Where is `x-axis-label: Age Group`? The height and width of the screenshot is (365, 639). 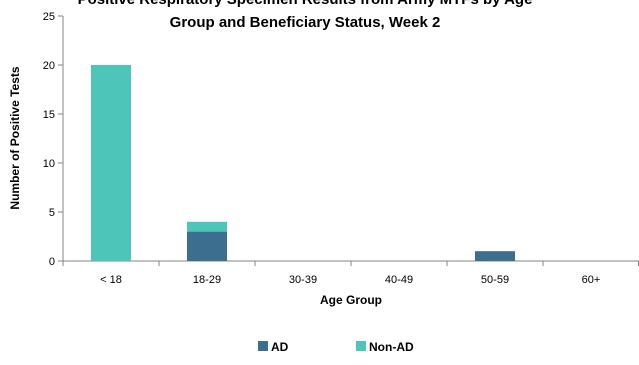
x-axis-label: Age Group is located at coordinates (351, 300).